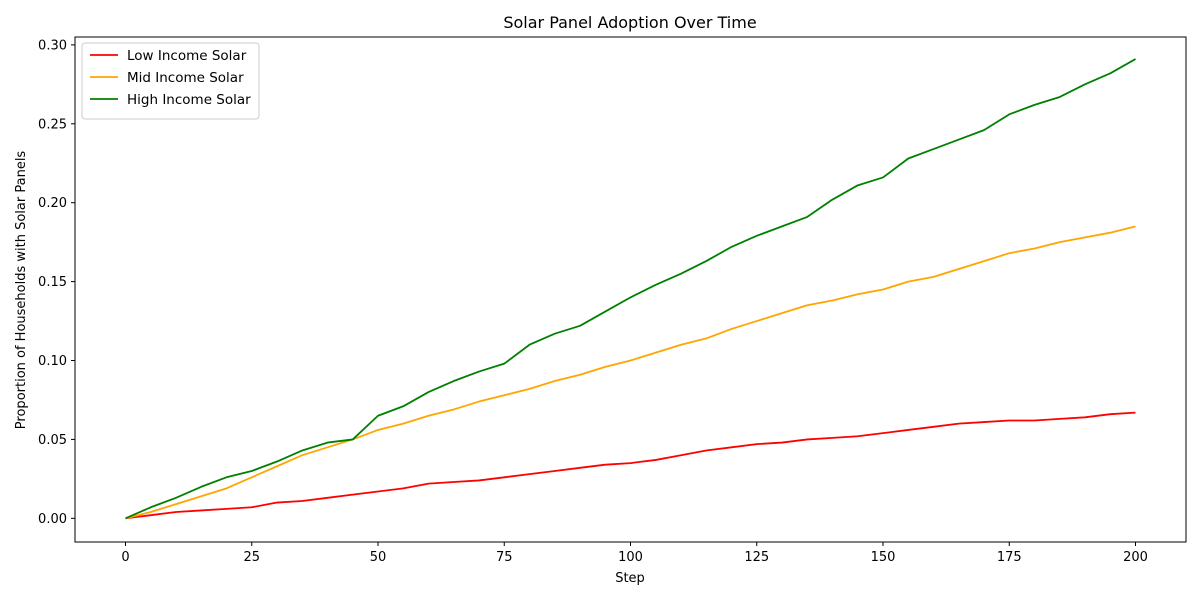  I want to click on x-axis-label: Step, so click(630, 578).